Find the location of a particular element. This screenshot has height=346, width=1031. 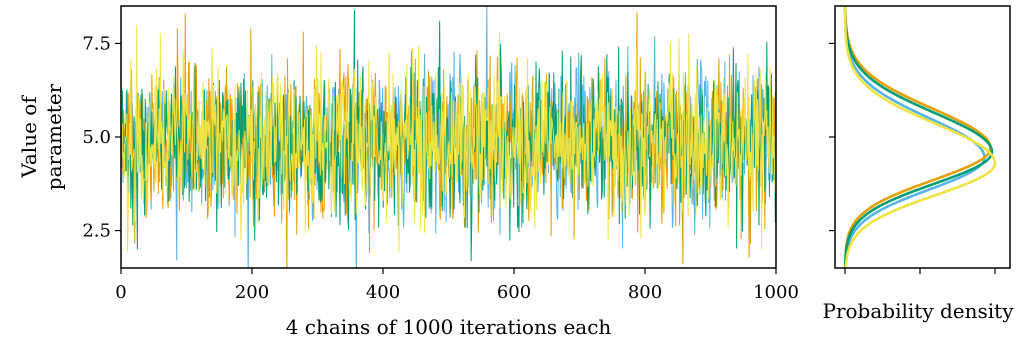

trace-x-tick-label: 400 is located at coordinates (383, 292).